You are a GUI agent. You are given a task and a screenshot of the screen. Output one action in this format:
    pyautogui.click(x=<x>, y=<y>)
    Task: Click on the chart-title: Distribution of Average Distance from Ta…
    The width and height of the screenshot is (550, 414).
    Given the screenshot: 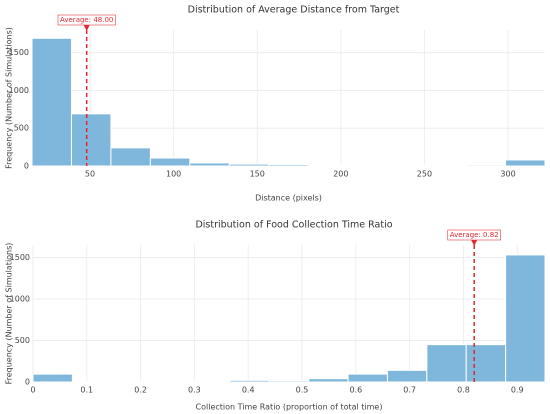 What is the action you would take?
    pyautogui.click(x=294, y=10)
    